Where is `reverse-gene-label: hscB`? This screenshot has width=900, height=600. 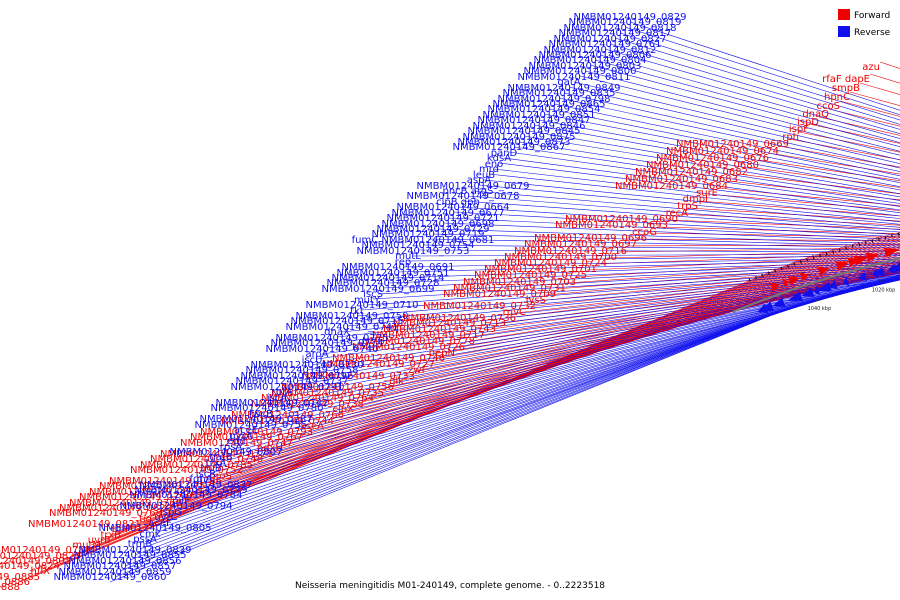 reverse-gene-label: hscB is located at coordinates (261, 414).